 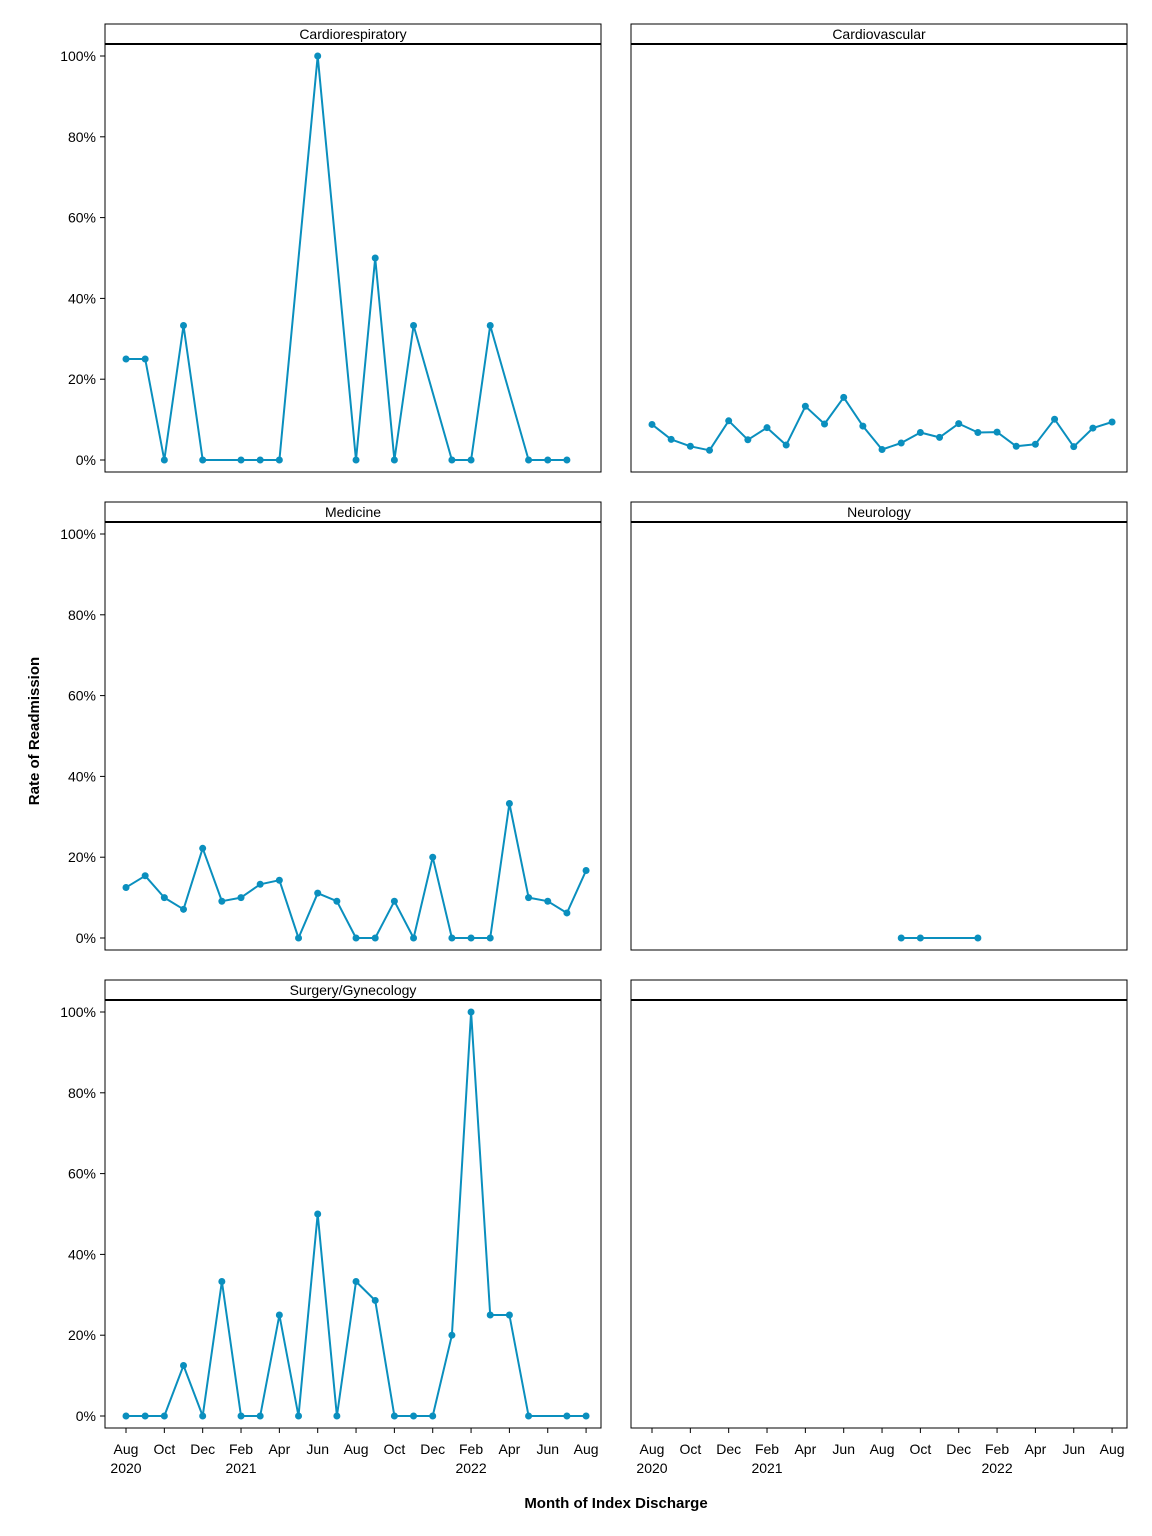 I want to click on y-tick-label: 40%, so click(x=82, y=298).